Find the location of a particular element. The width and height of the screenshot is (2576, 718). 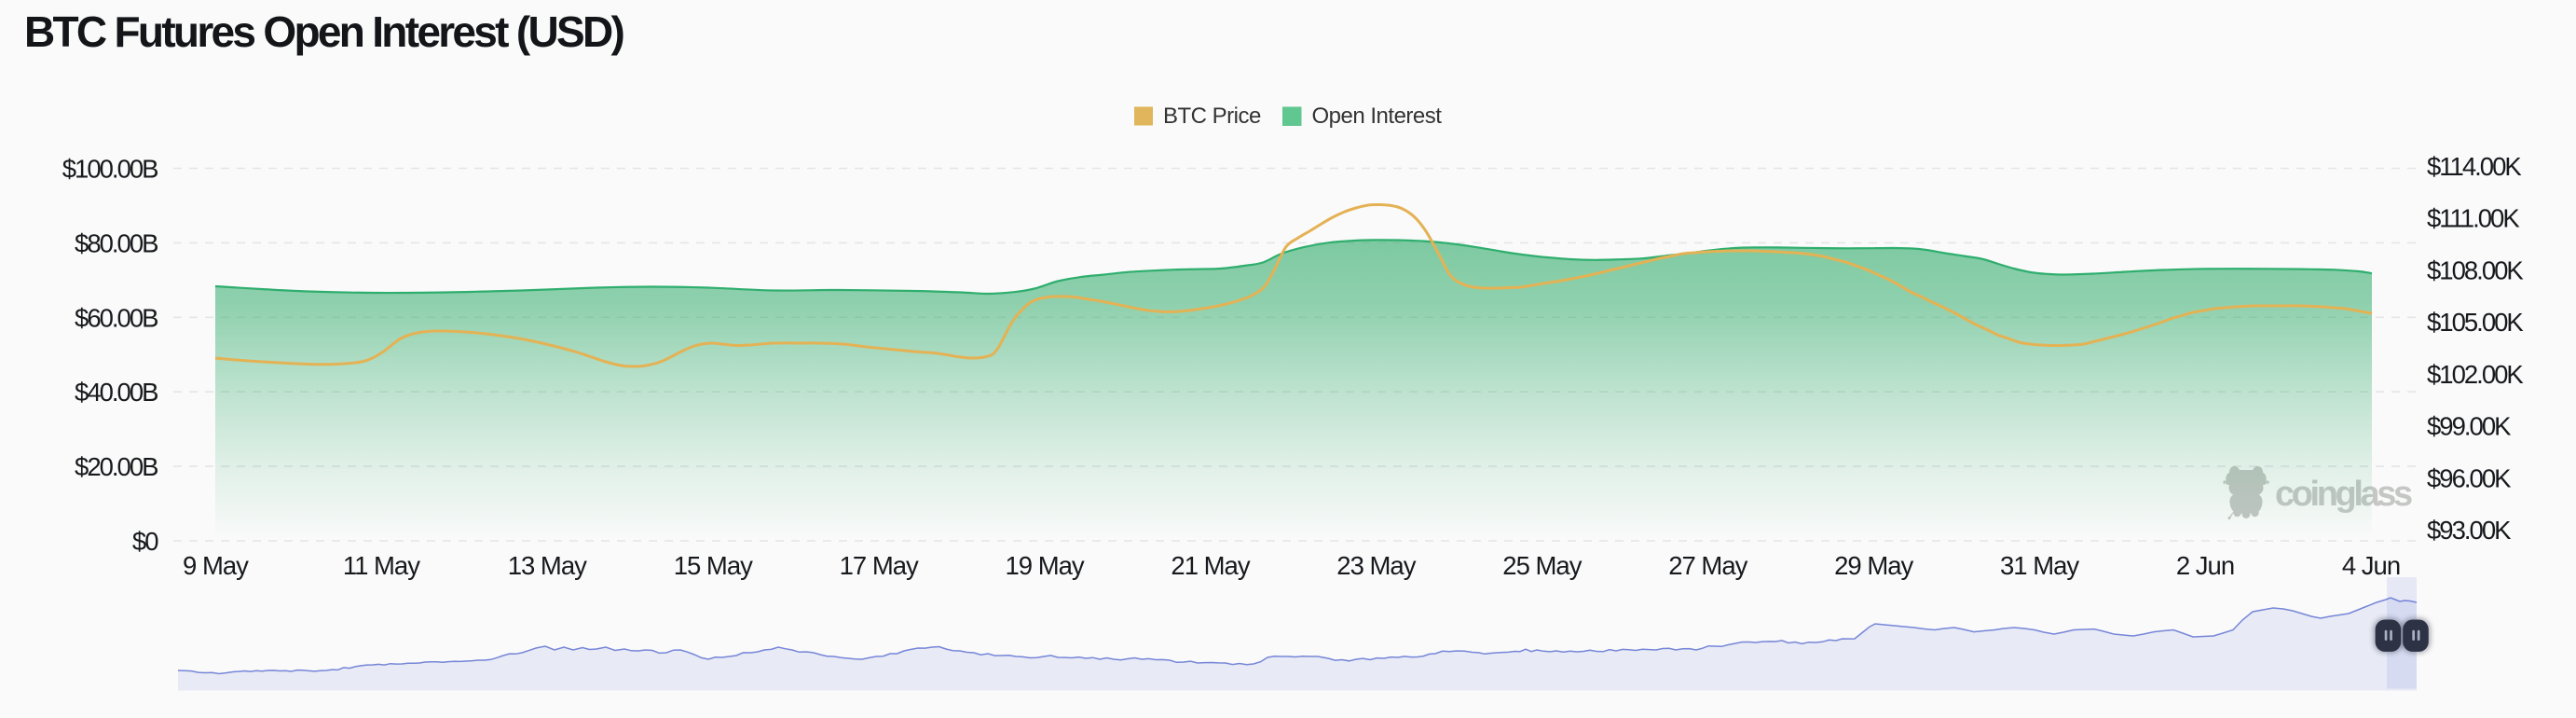

svg-text: 21 May is located at coordinates (1210, 565).